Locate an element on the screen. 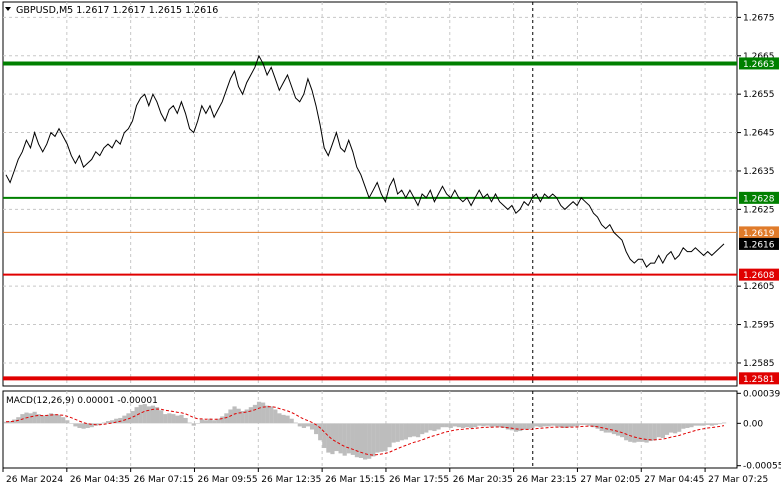 Image resolution: width=781 pixels, height=489 pixels. y-tick-label: 1.2655 is located at coordinates (759, 95).